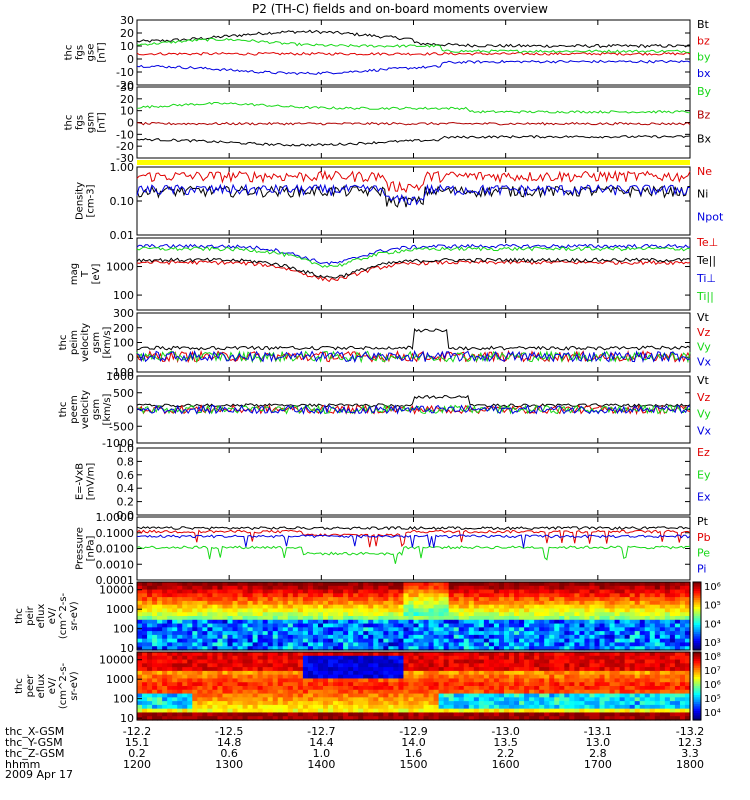  I want to click on legend-Npot: Npot, so click(710, 216).